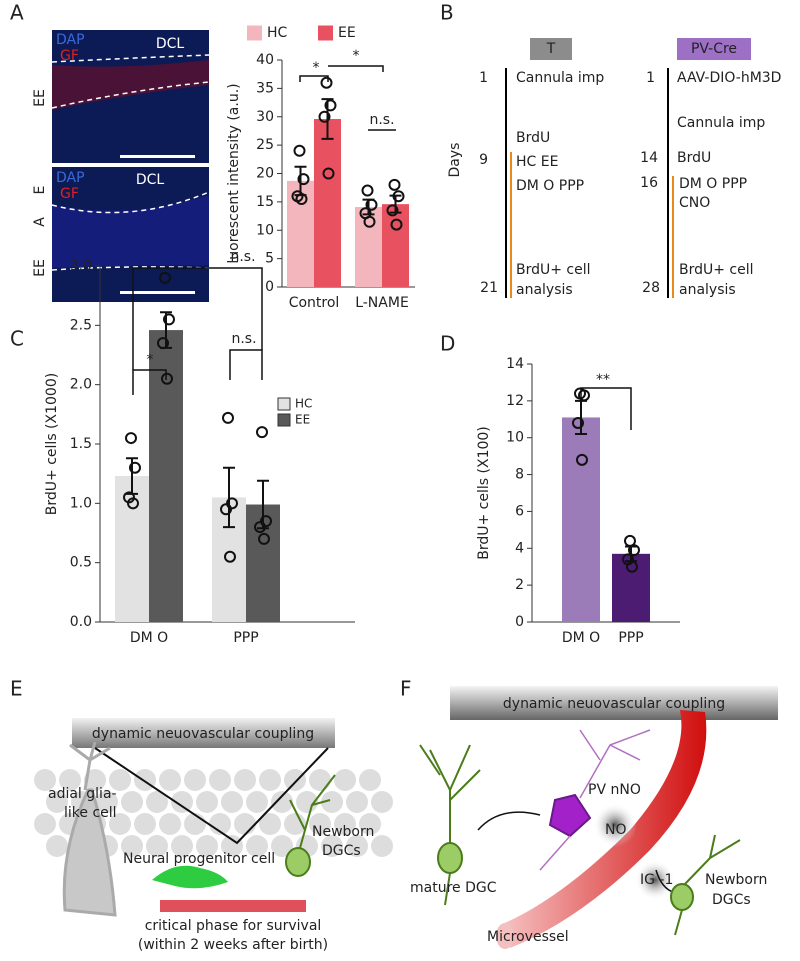  Describe the element at coordinates (234, 173) in the screenshot. I see `axis-title: luorescent intensity (a.u.)` at that location.